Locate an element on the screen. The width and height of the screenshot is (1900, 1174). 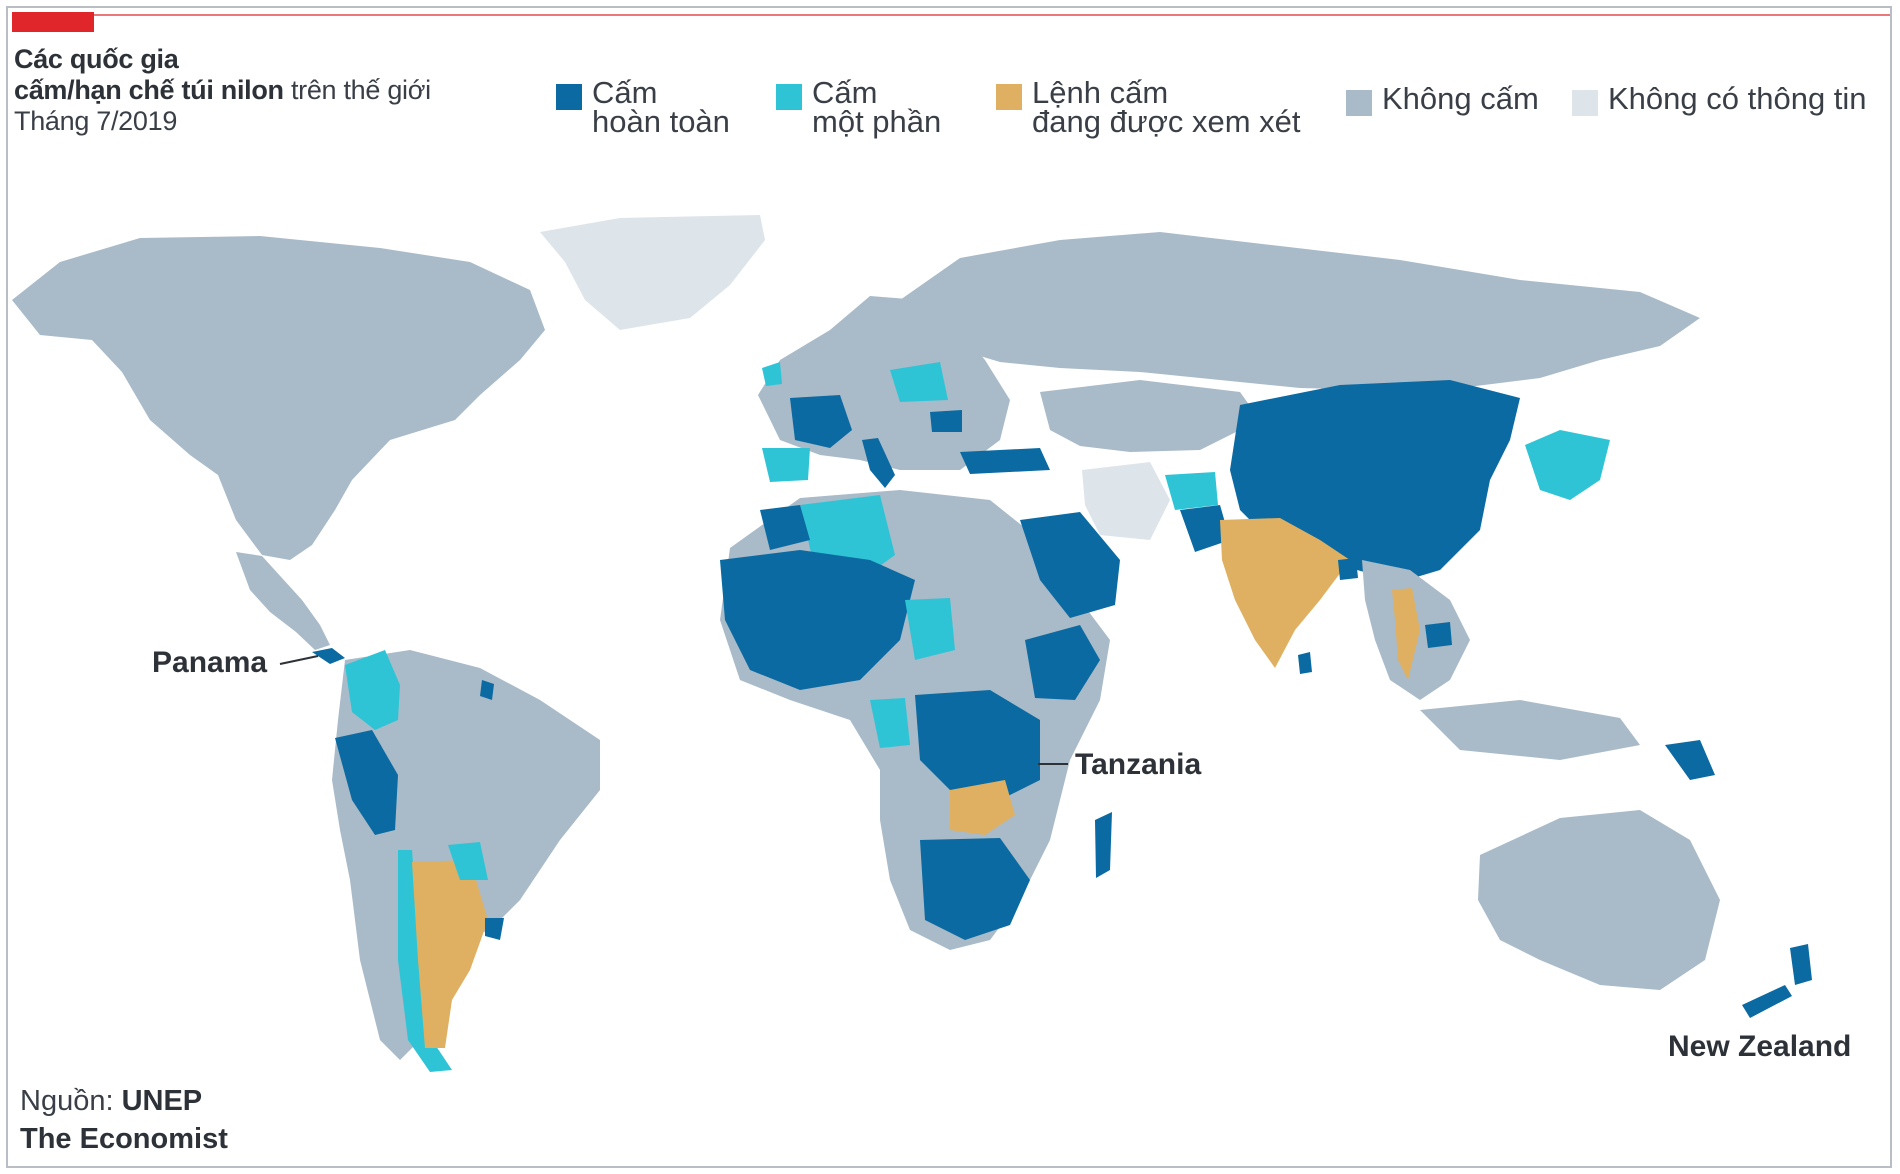
region-france is located at coordinates (821, 421).